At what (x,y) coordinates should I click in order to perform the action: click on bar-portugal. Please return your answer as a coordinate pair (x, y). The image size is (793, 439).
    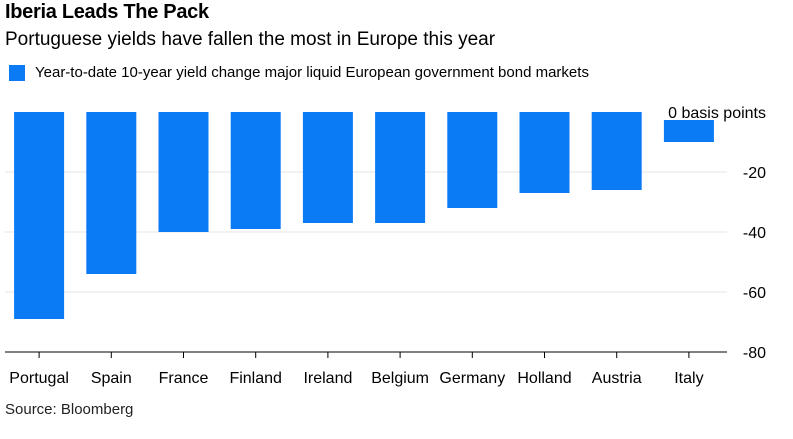
    Looking at the image, I should click on (39, 215).